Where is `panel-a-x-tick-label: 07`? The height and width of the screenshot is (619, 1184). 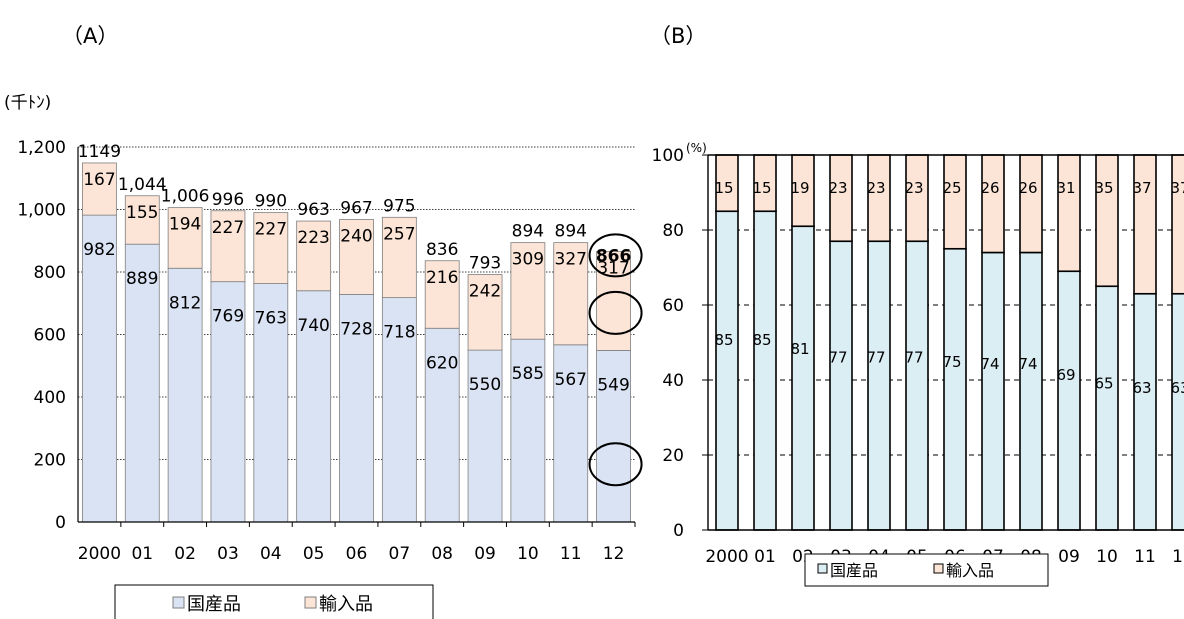 panel-a-x-tick-label: 07 is located at coordinates (400, 554).